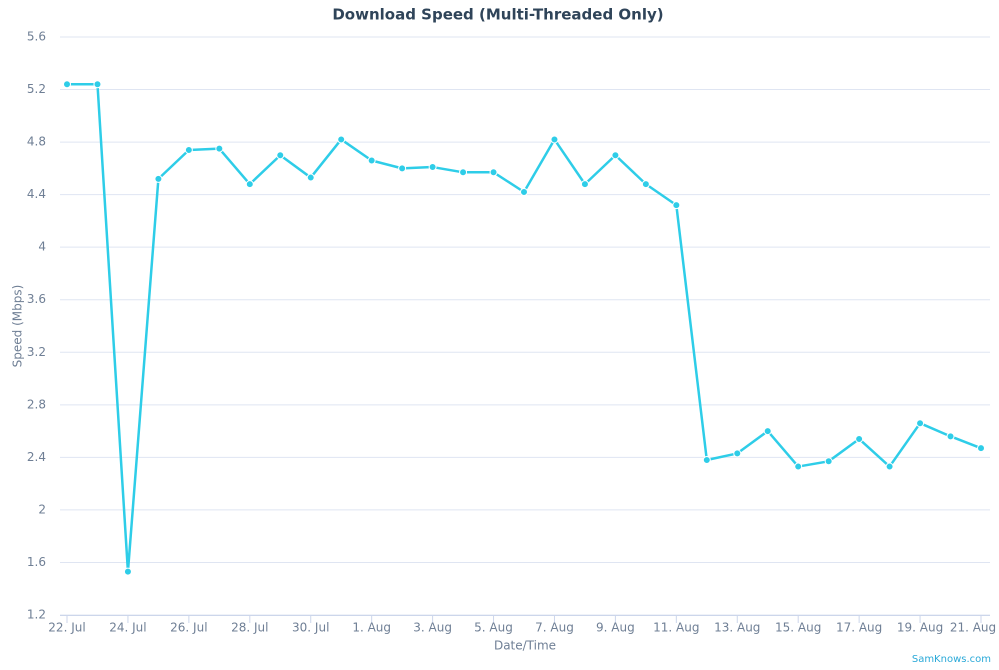 This screenshot has height=670, width=999. What do you see at coordinates (920, 628) in the screenshot?
I see `x-tick-label: 19. Aug` at bounding box center [920, 628].